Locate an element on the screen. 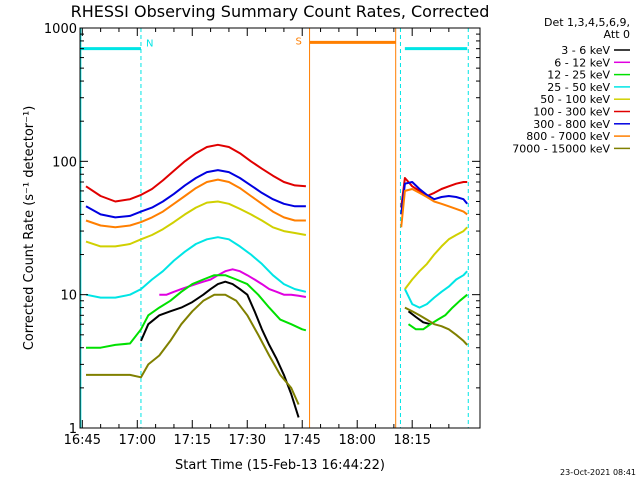  x-axis-label: Start Time (15-Feb-13 16:44:22) is located at coordinates (280, 465).